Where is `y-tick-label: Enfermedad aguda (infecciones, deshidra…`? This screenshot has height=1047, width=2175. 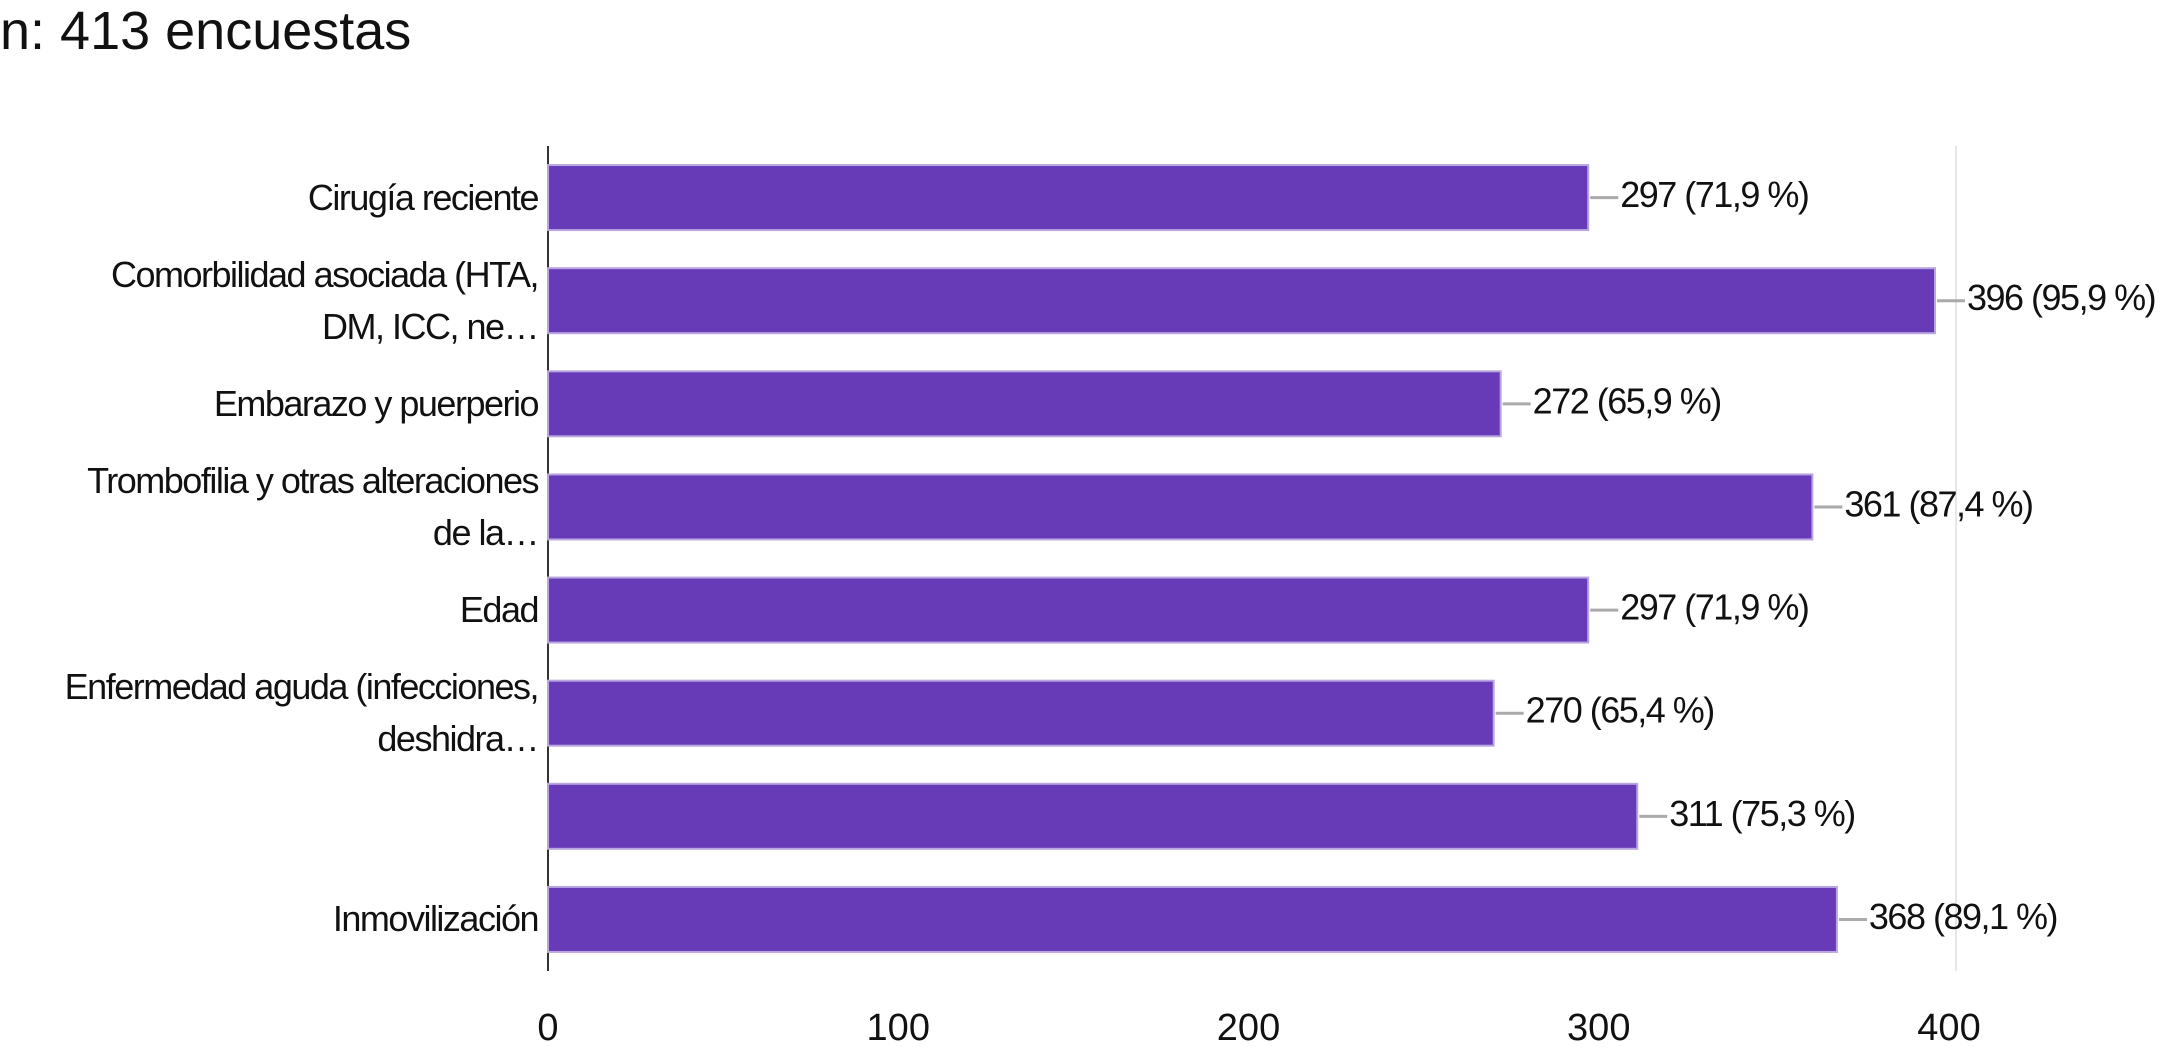 y-tick-label: Enfermedad aguda (infecciones, deshidra… is located at coordinates (302, 713).